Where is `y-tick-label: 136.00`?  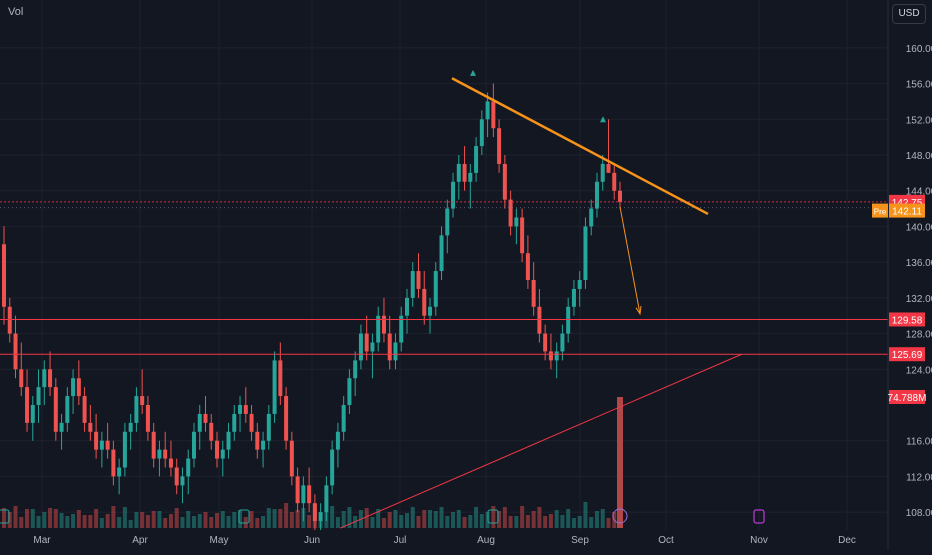 y-tick-label: 136.00 is located at coordinates (919, 263).